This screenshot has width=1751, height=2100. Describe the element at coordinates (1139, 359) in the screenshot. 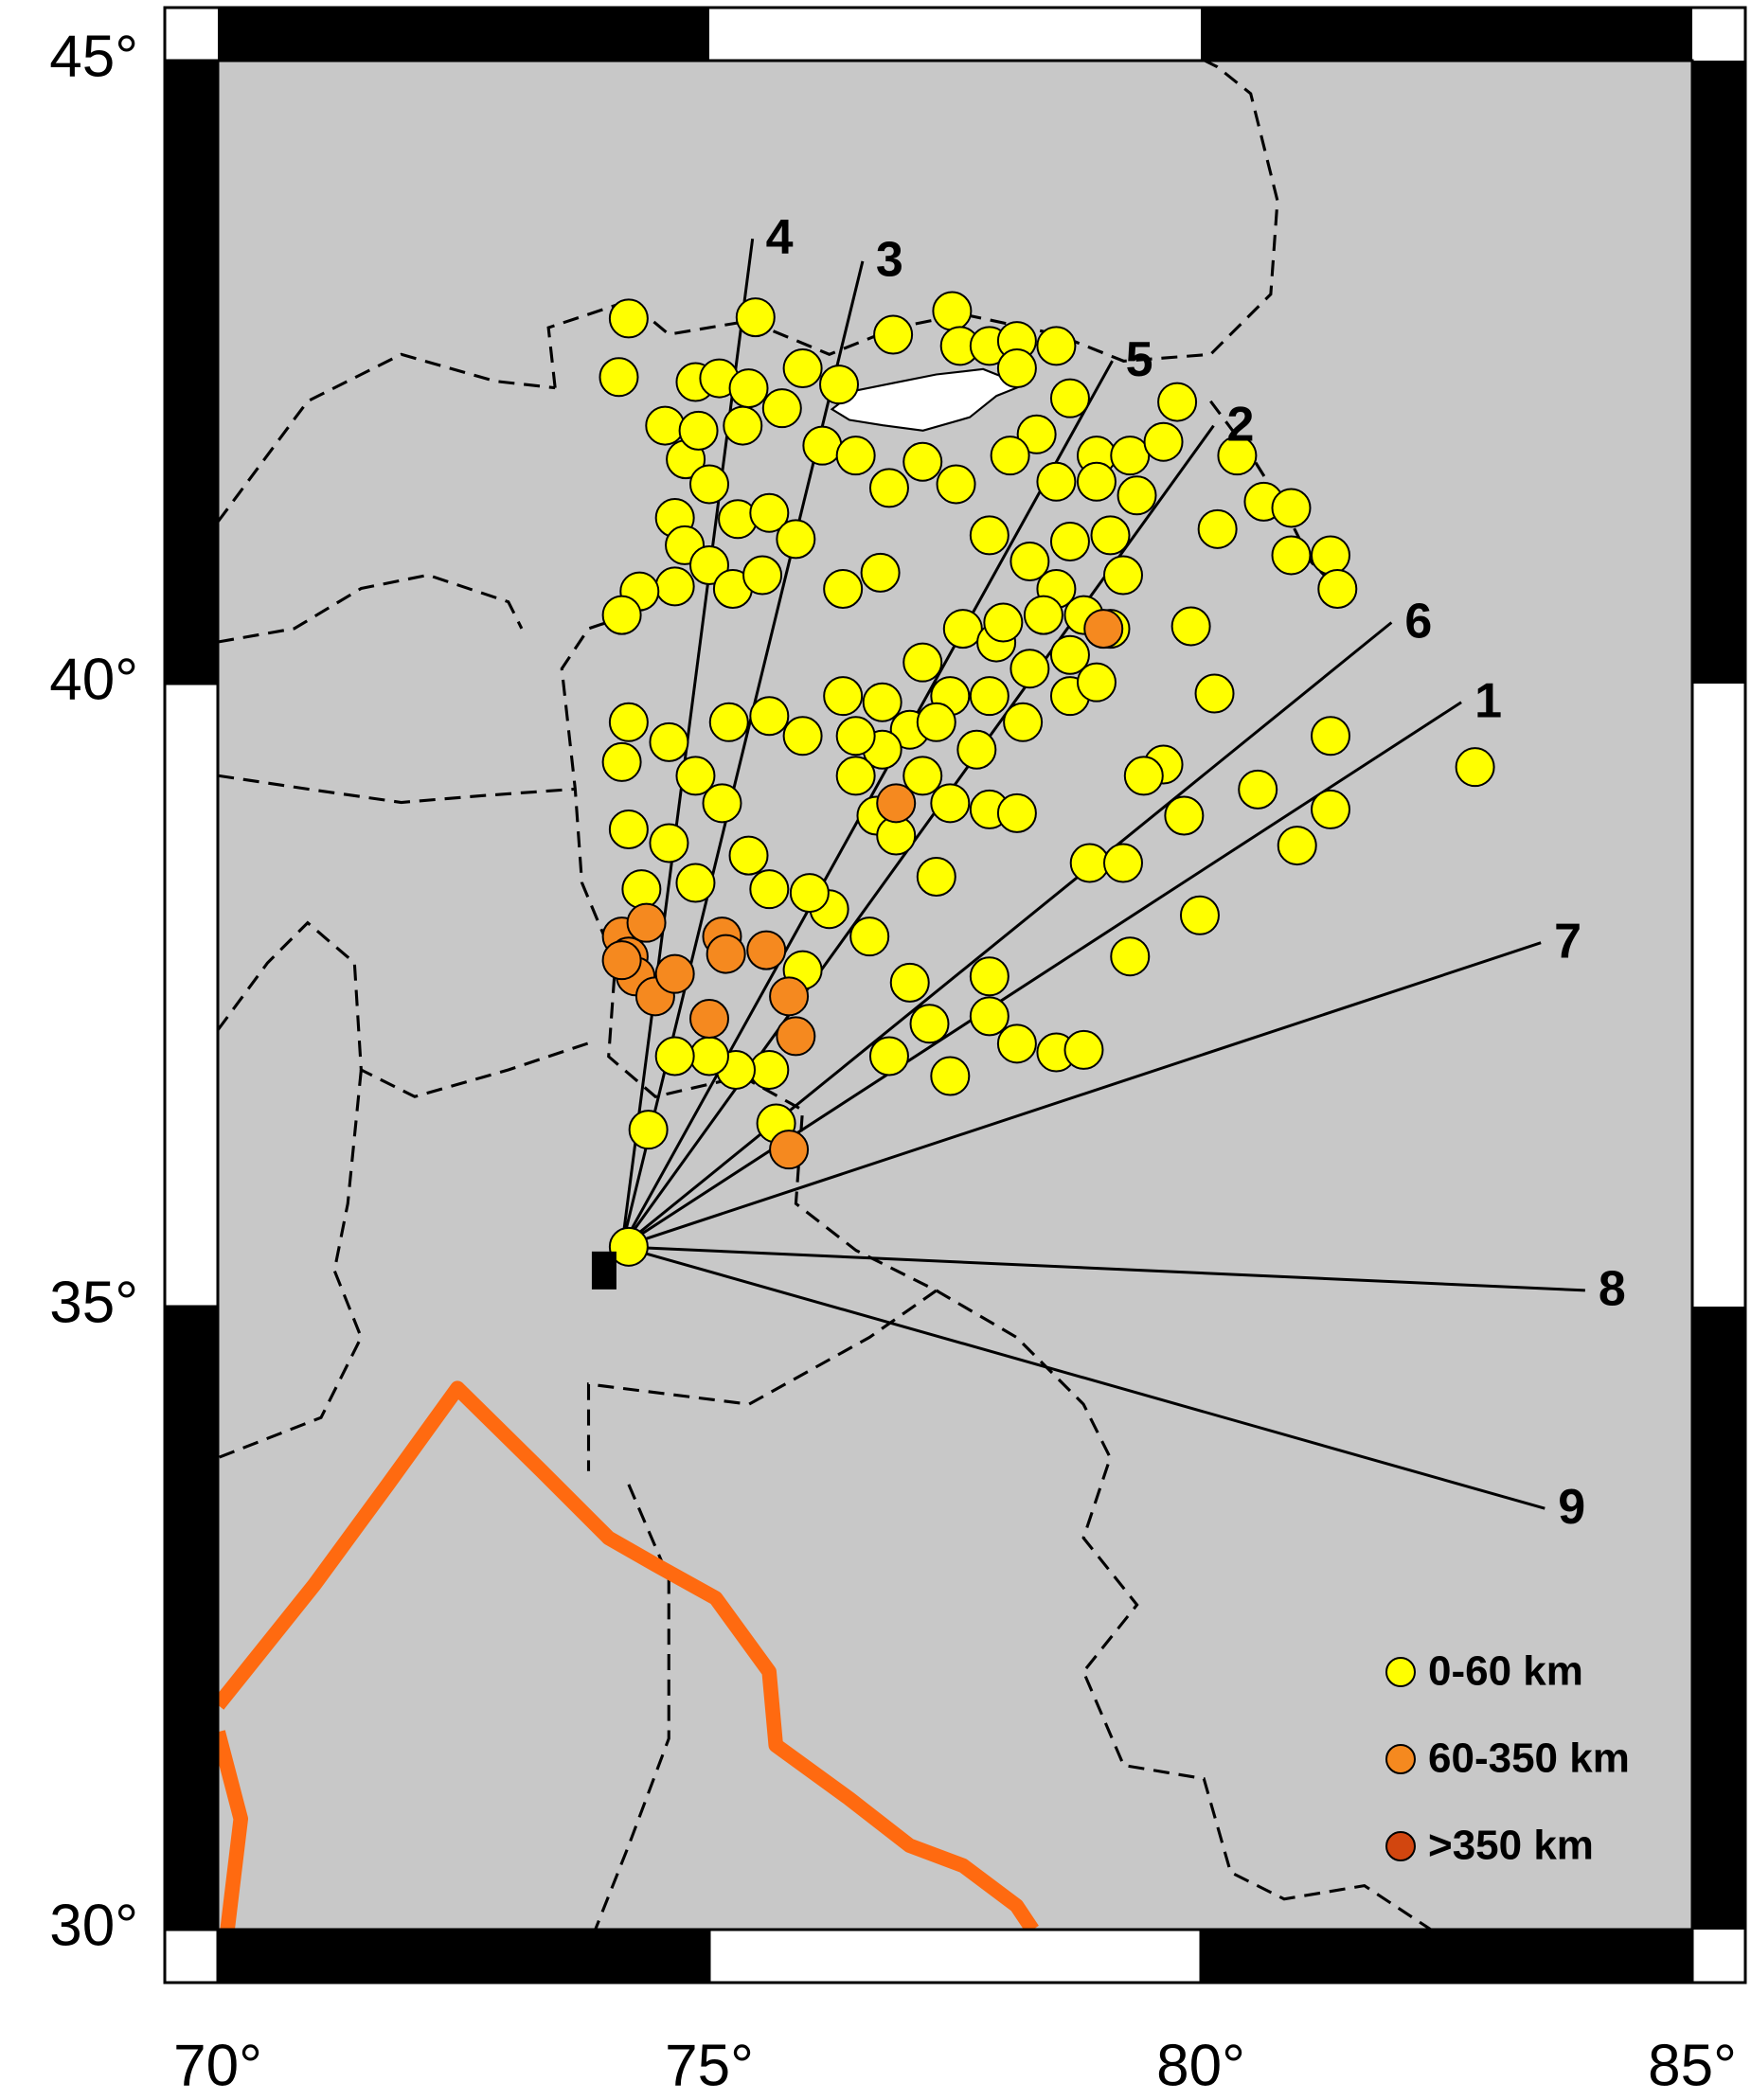

I see `profile-label: 5` at that location.